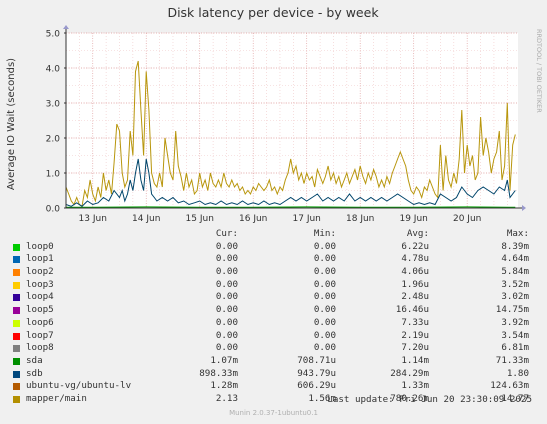 This screenshot has height=424, width=547. I want to click on legend-min: 708.71u, so click(316, 360).